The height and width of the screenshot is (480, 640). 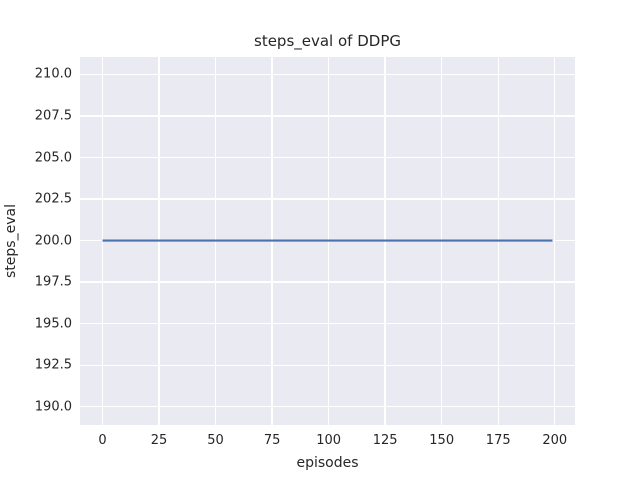 I want to click on x-tick-label: 100, so click(x=329, y=440).